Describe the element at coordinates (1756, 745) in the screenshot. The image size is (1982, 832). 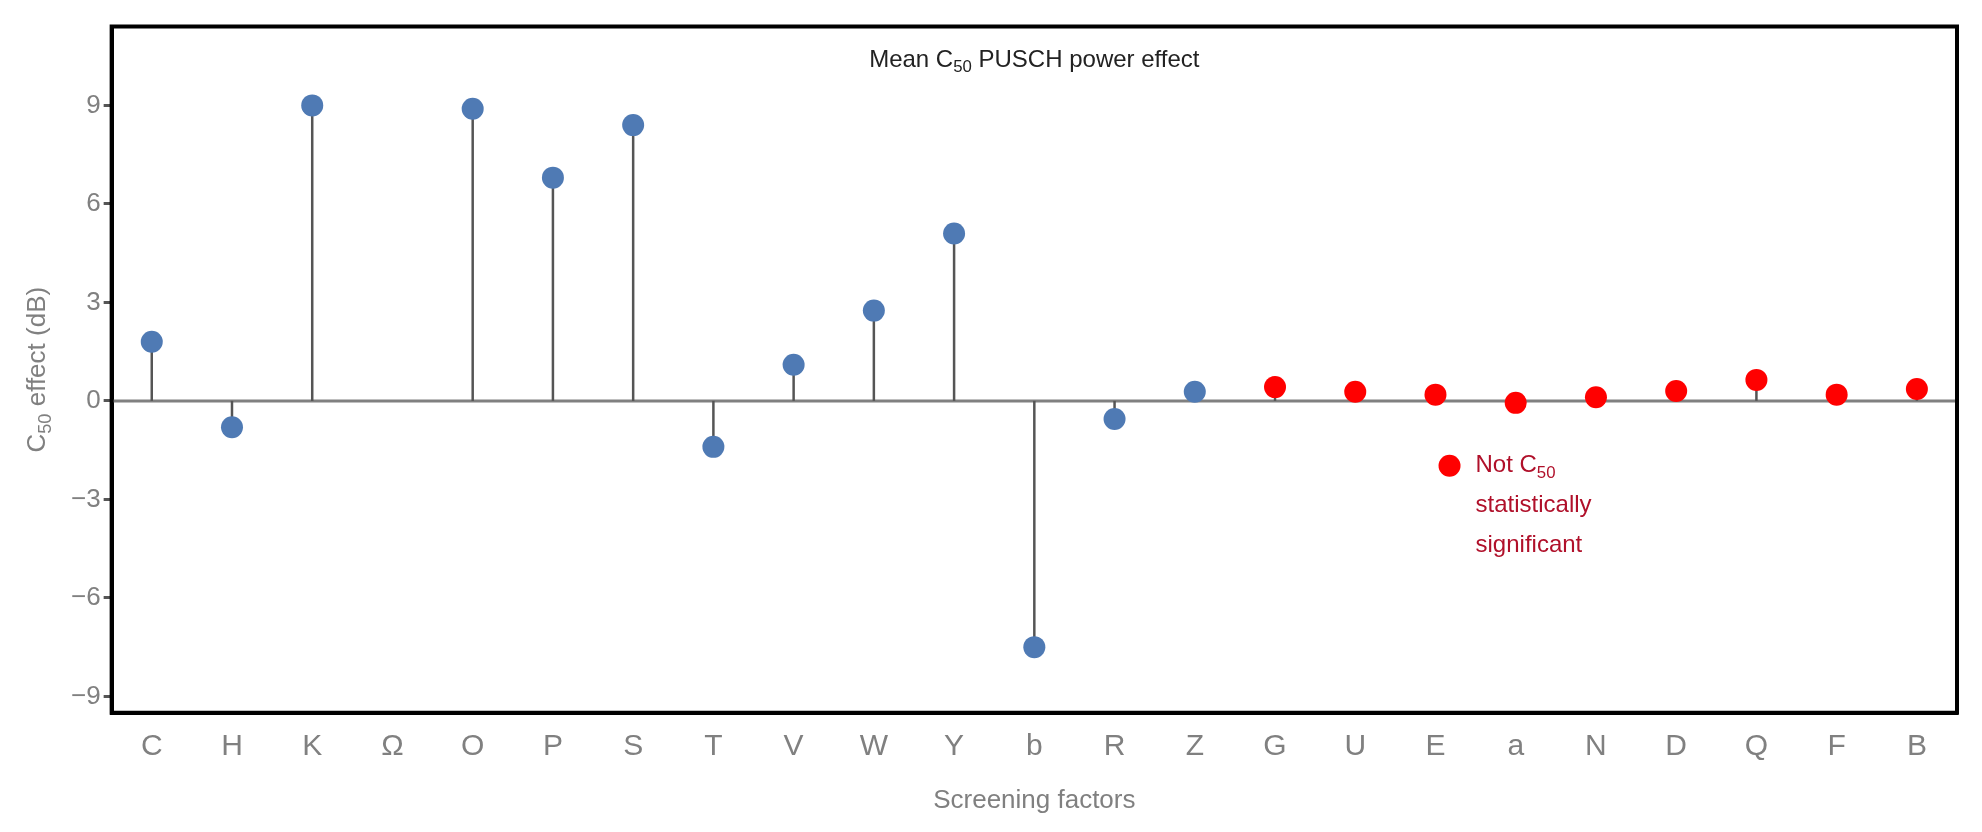
I see `x-tick-label: Q` at that location.